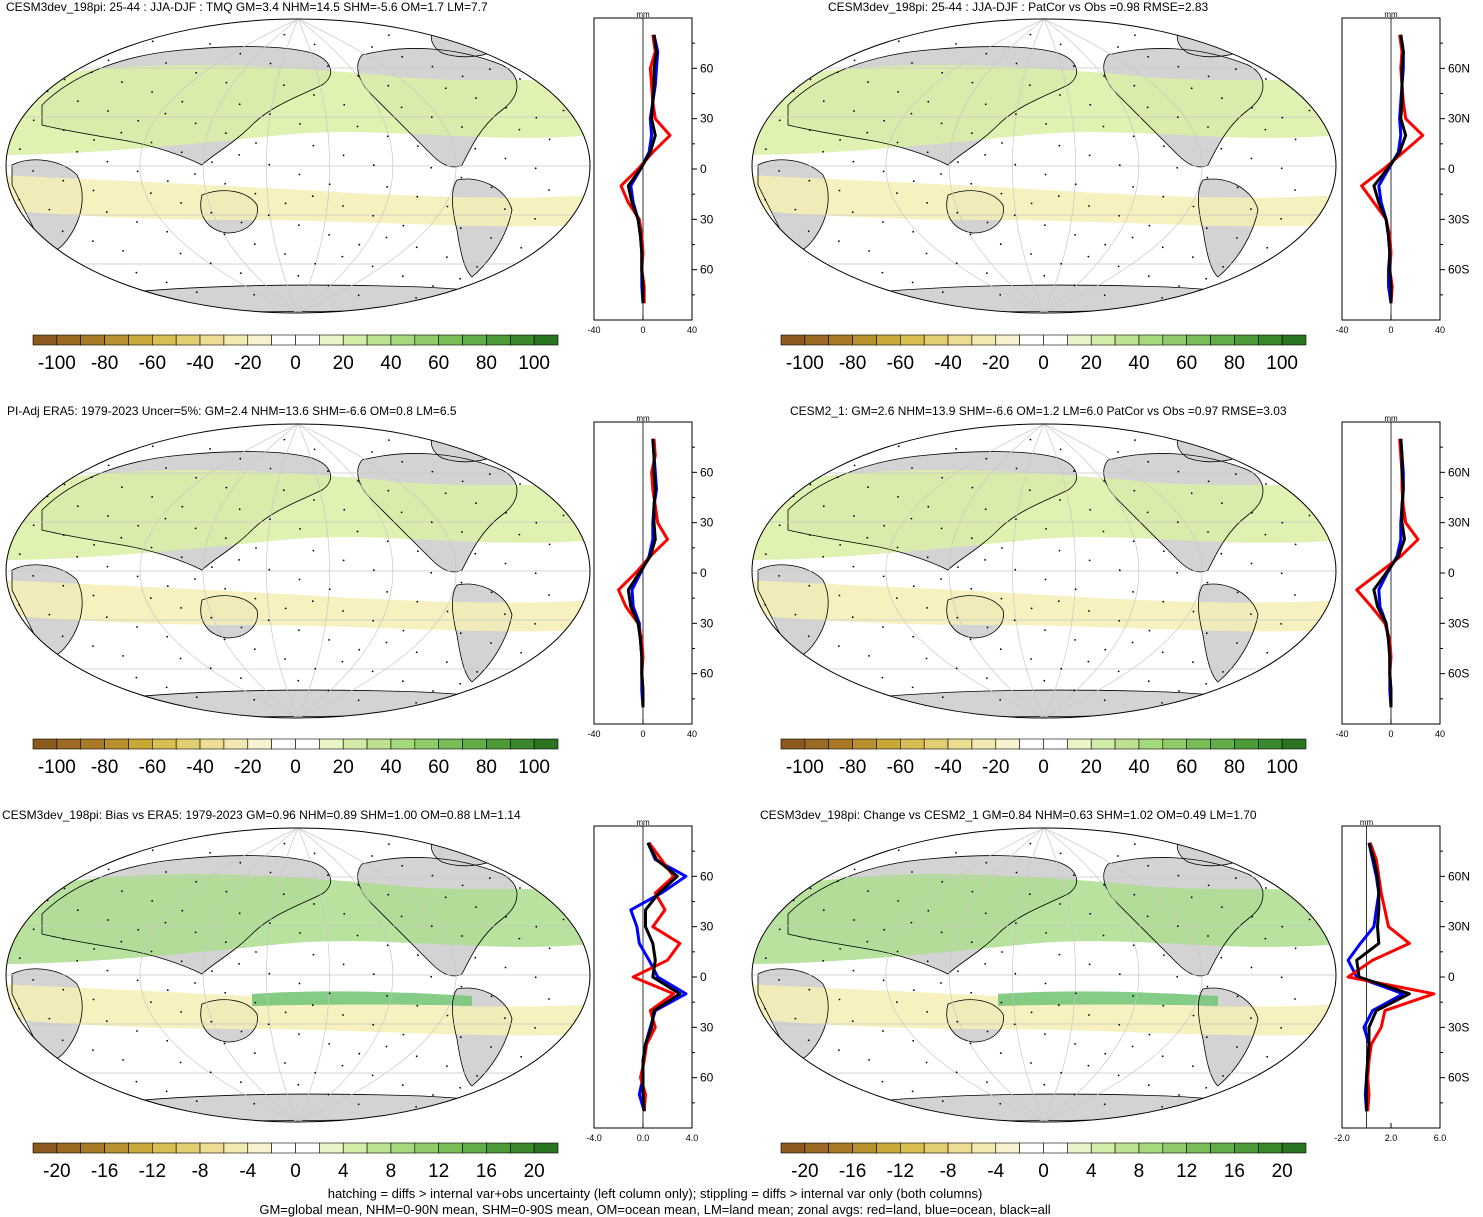 This screenshot has height=1217, width=1483. Describe the element at coordinates (1043, 758) in the screenshot. I see `colorbar: -100 -80 -60 -40 -20 0 20 40 60 80 100` at that location.